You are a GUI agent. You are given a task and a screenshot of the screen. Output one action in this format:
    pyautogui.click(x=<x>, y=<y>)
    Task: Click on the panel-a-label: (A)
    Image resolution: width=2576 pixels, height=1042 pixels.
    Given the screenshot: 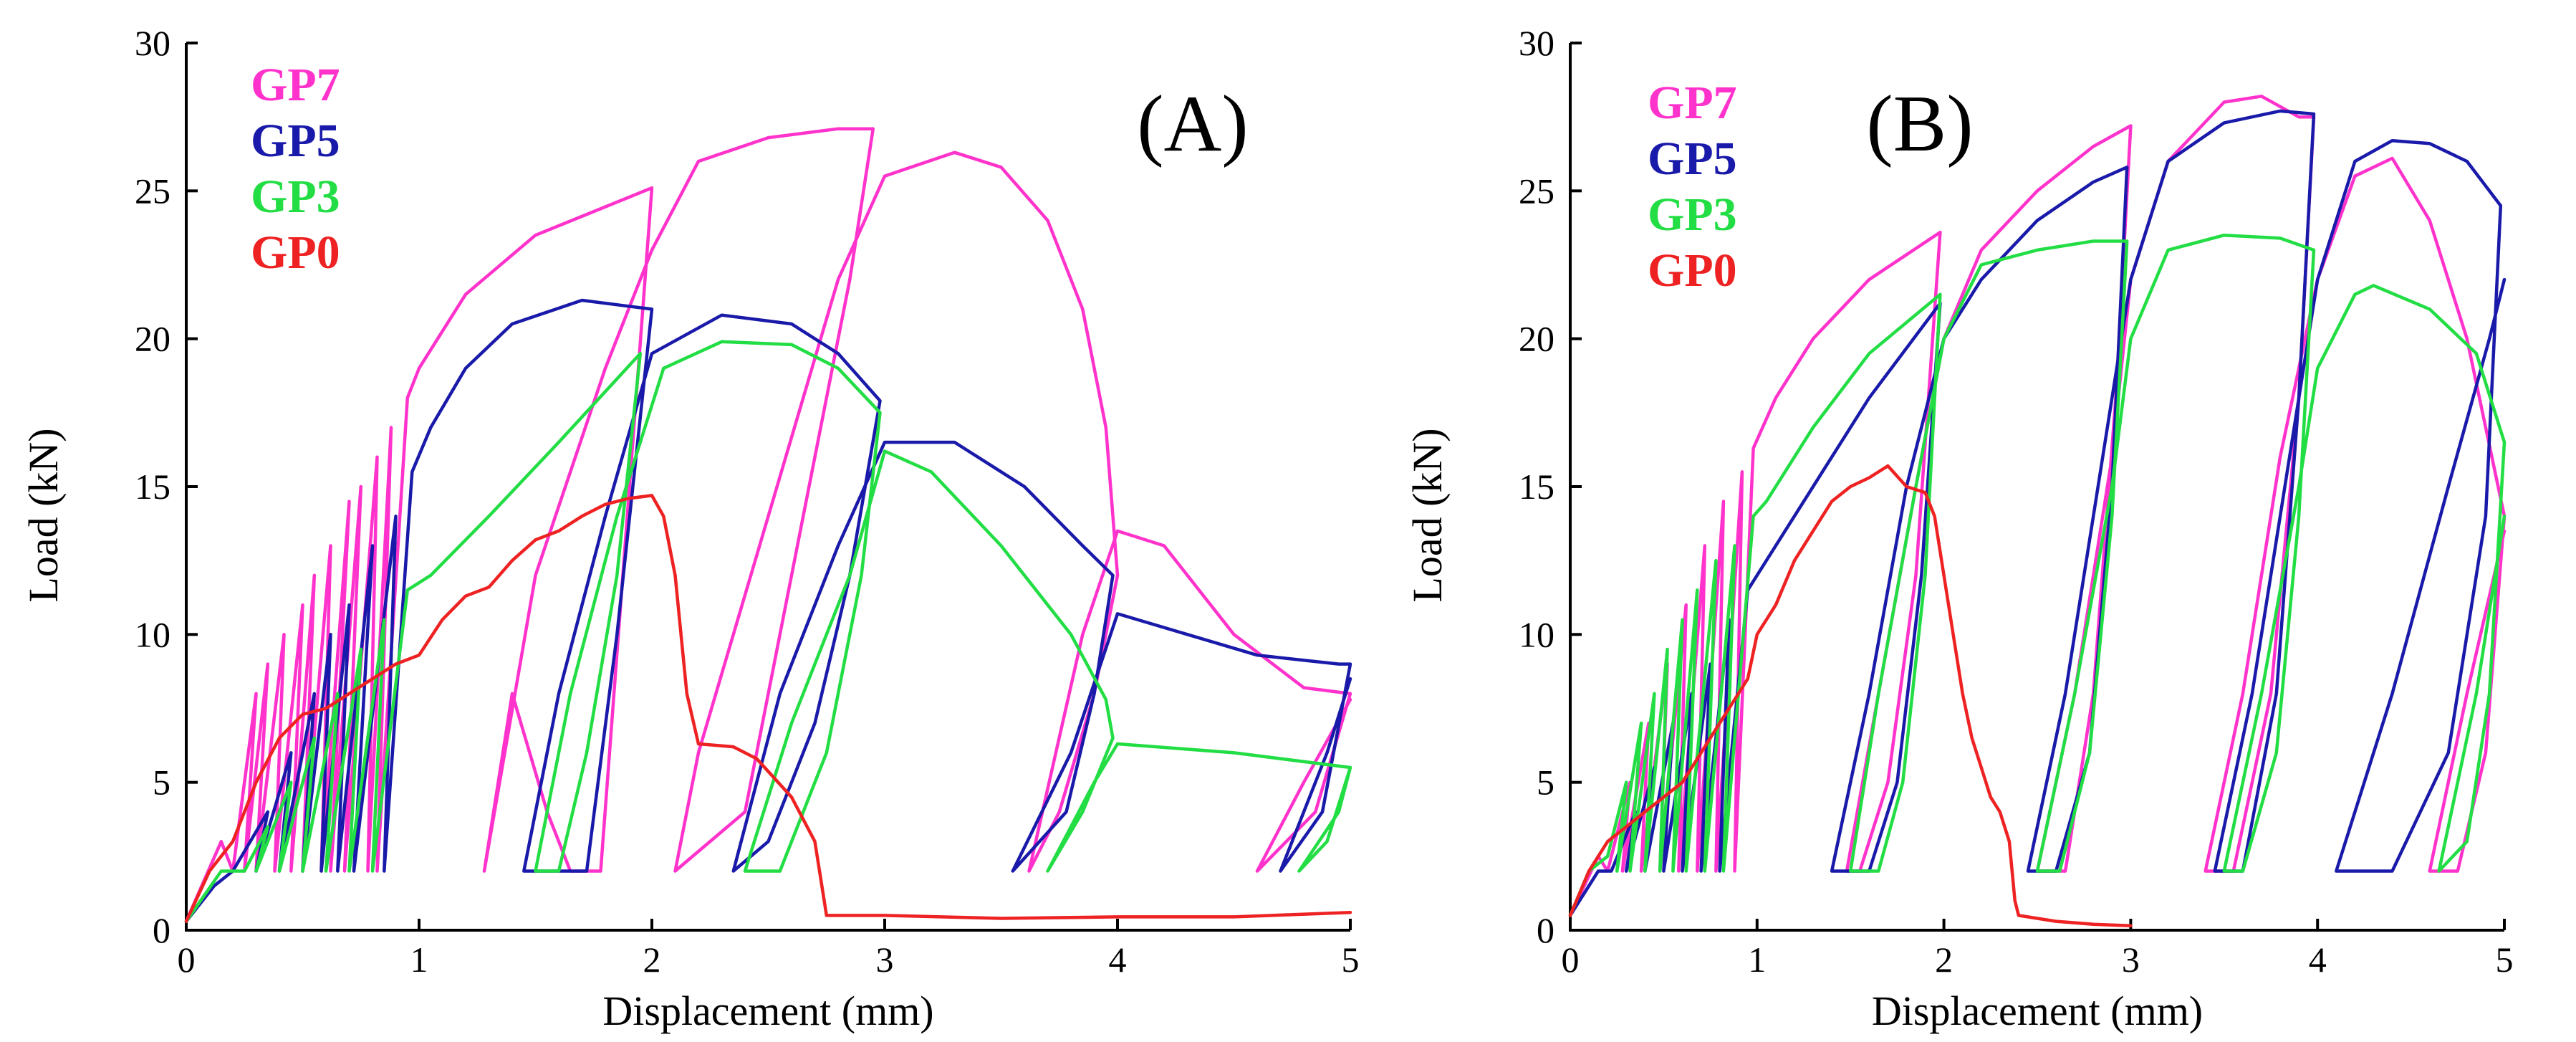 What is the action you would take?
    pyautogui.click(x=1193, y=124)
    